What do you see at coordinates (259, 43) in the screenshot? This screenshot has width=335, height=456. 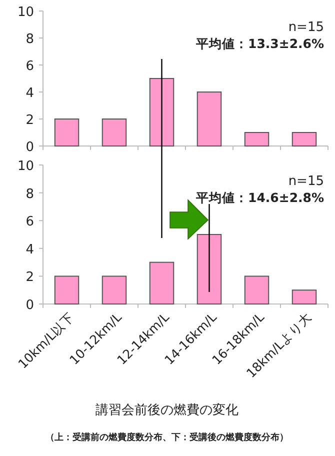 I see `annotation: 平均値：13.3±2.6%` at bounding box center [259, 43].